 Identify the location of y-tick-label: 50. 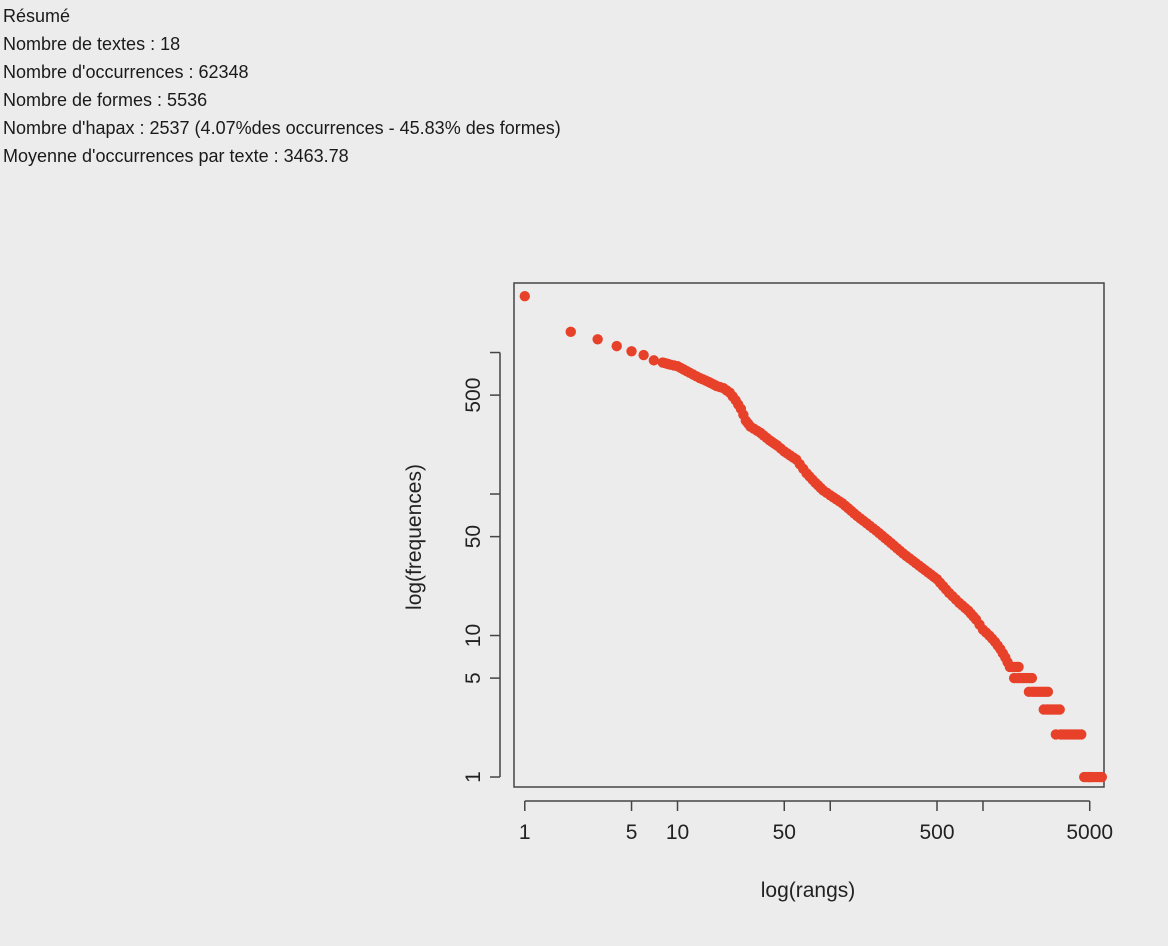
(473, 536).